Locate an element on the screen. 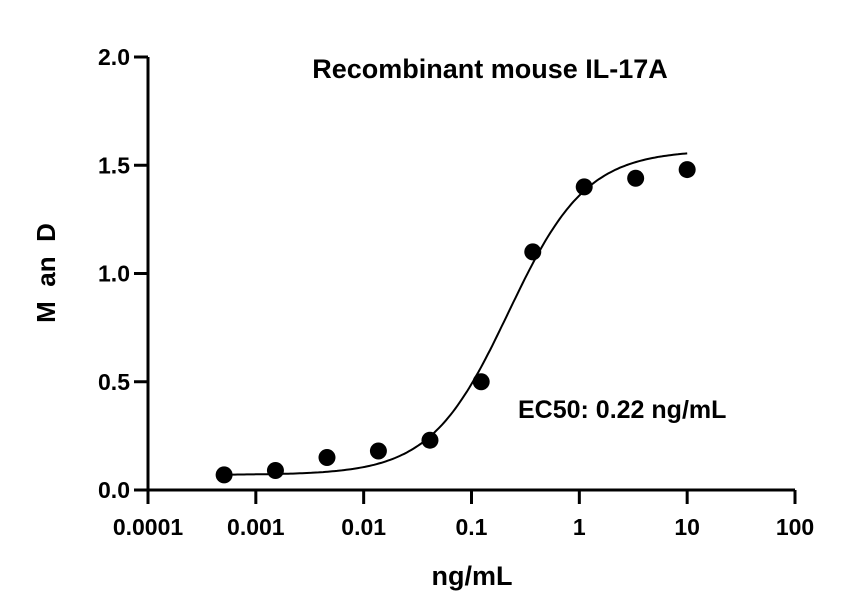  x-tick-label: 10 is located at coordinates (687, 527).